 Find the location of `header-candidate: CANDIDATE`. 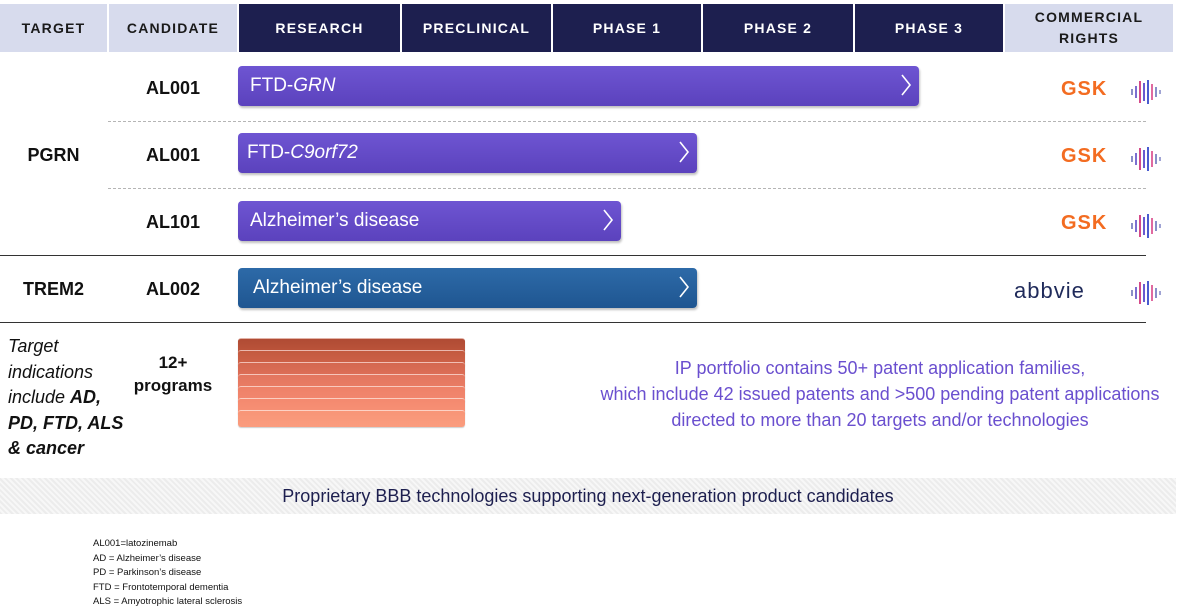

header-candidate: CANDIDATE is located at coordinates (173, 28).